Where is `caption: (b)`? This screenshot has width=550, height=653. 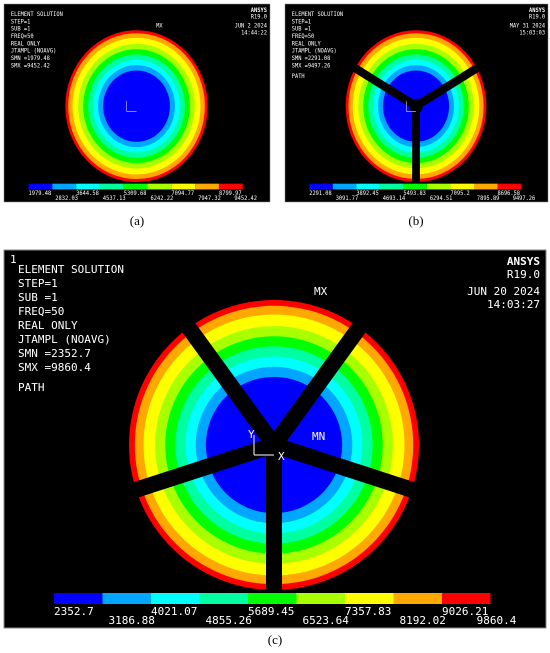 caption: (b) is located at coordinates (415, 220).